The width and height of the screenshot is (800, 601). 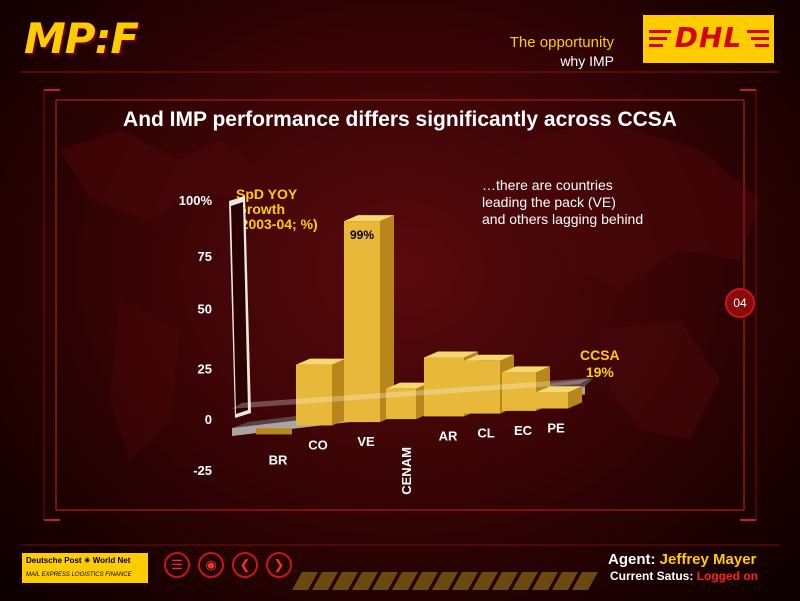 I want to click on y-tick-label: 0, so click(x=208, y=419).